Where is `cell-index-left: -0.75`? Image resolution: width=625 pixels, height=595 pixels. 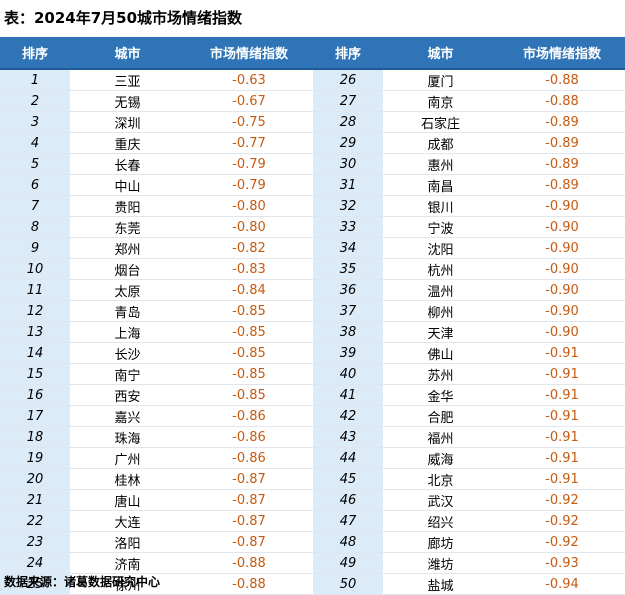 cell-index-left: -0.75 is located at coordinates (249, 122).